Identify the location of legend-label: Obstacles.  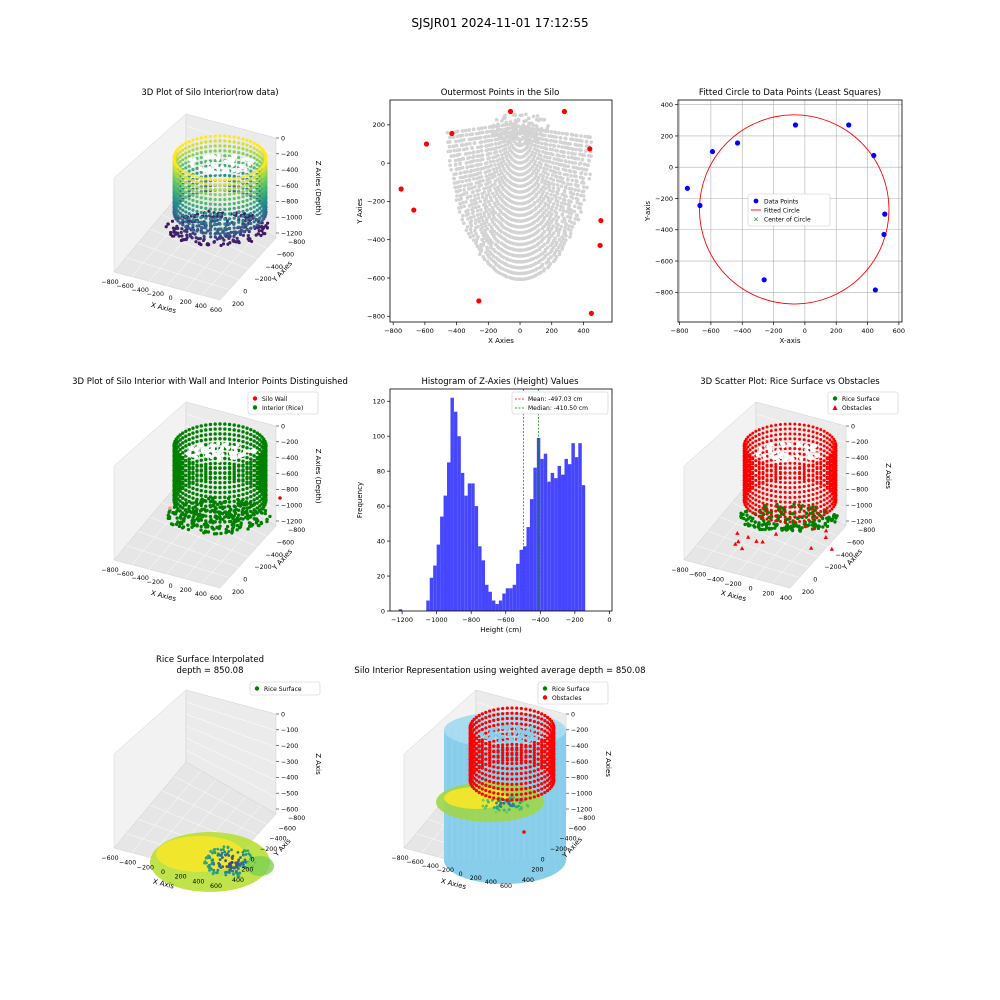
(856, 408).